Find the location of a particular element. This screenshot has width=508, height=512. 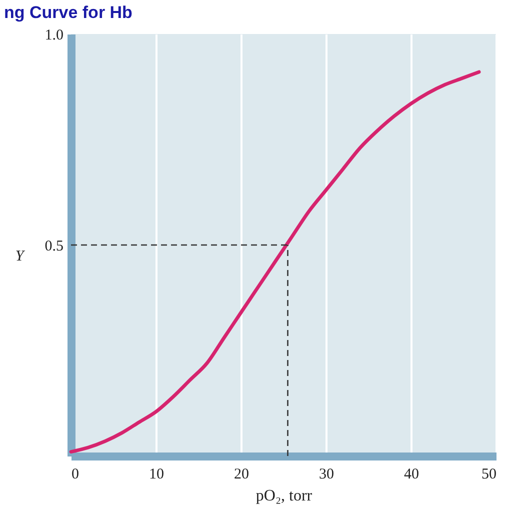

chart-title: ng Curve for Hb is located at coordinates (68, 12).